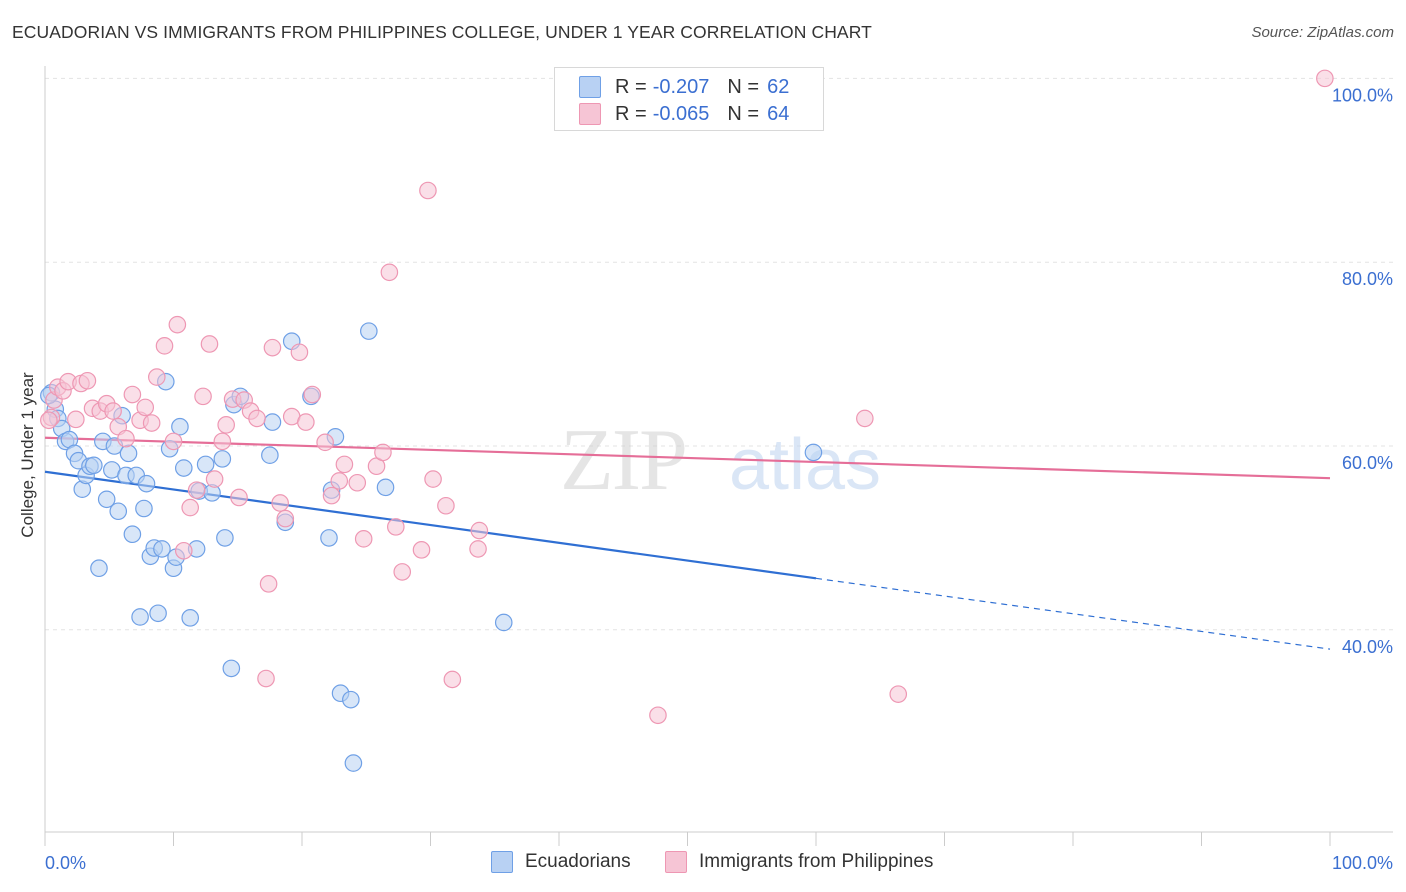  I want to click on series-label-philippines: Immigrants from Philippines, so click(816, 861).